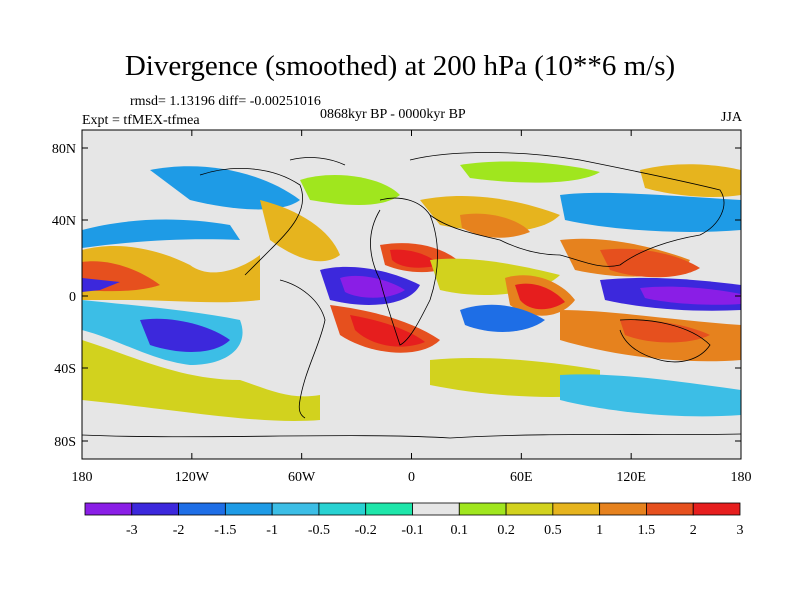  Describe the element at coordinates (599, 530) in the screenshot. I see `colorbar-label: 1` at that location.